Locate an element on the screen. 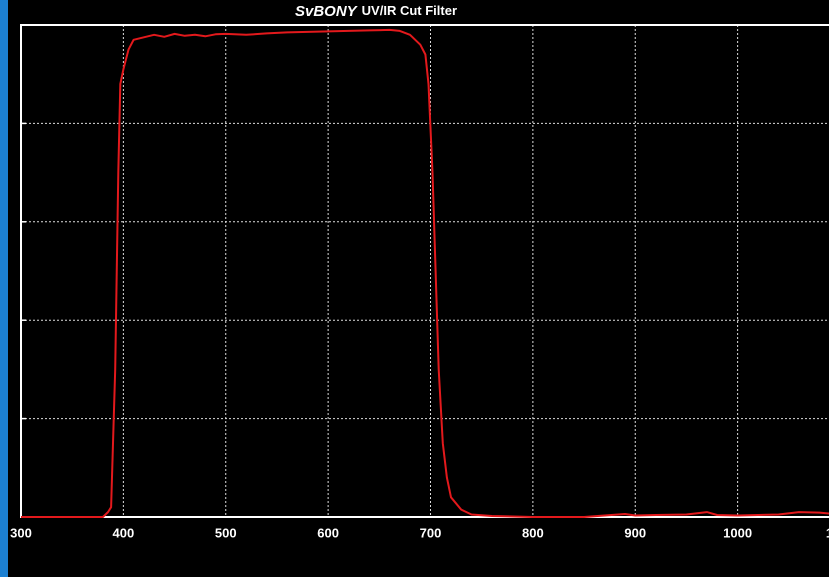 Image resolution: width=829 pixels, height=577 pixels. x-tick-label: 400 is located at coordinates (124, 532).